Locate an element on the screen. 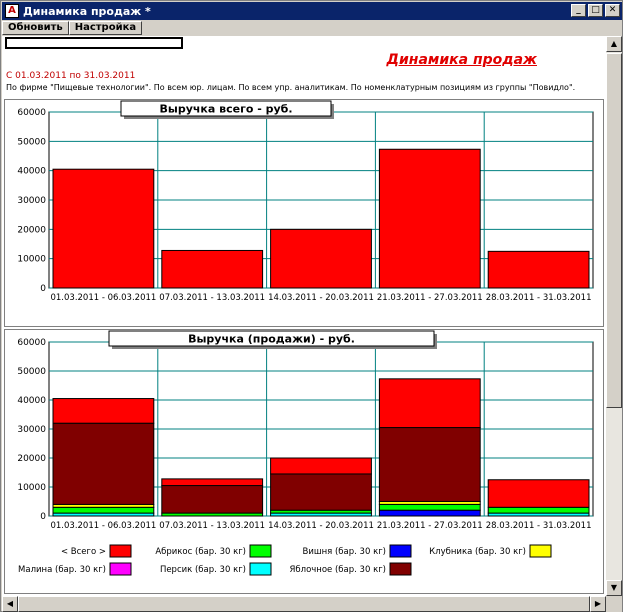 The image size is (623, 612). maximize-button: □ is located at coordinates (595, 10).